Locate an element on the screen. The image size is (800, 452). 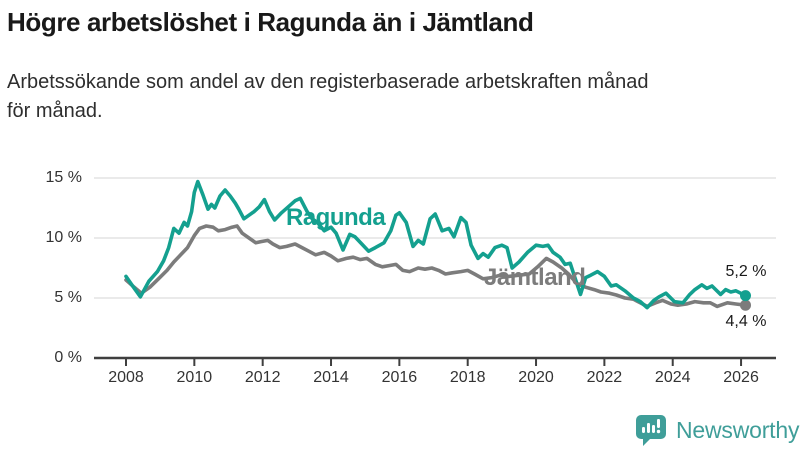
x-axis-label-2014: 2014 is located at coordinates (331, 377).